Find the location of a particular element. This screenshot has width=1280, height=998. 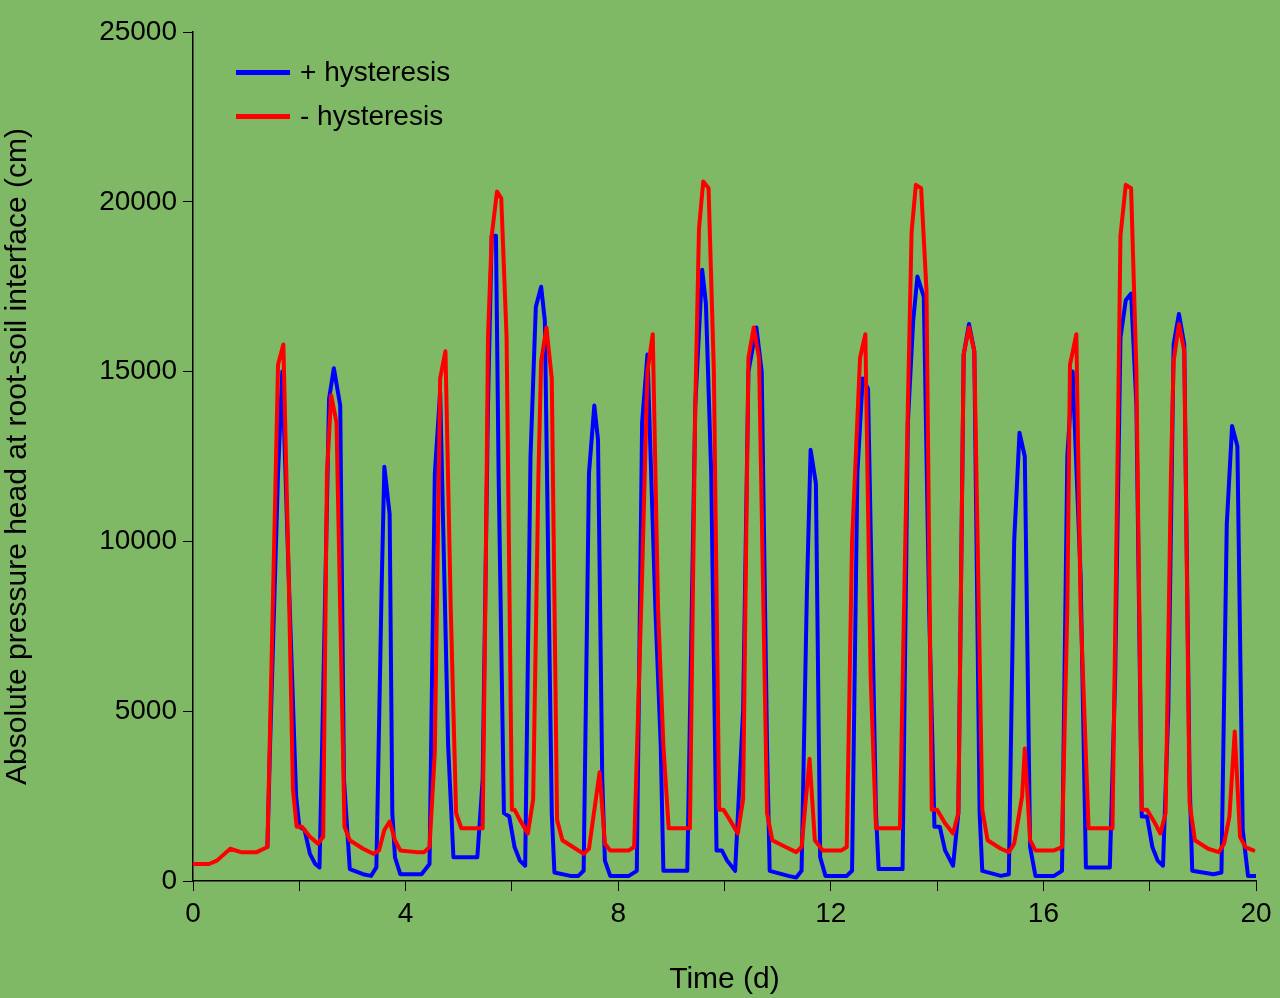

x-tick-label: 4 is located at coordinates (405, 912).